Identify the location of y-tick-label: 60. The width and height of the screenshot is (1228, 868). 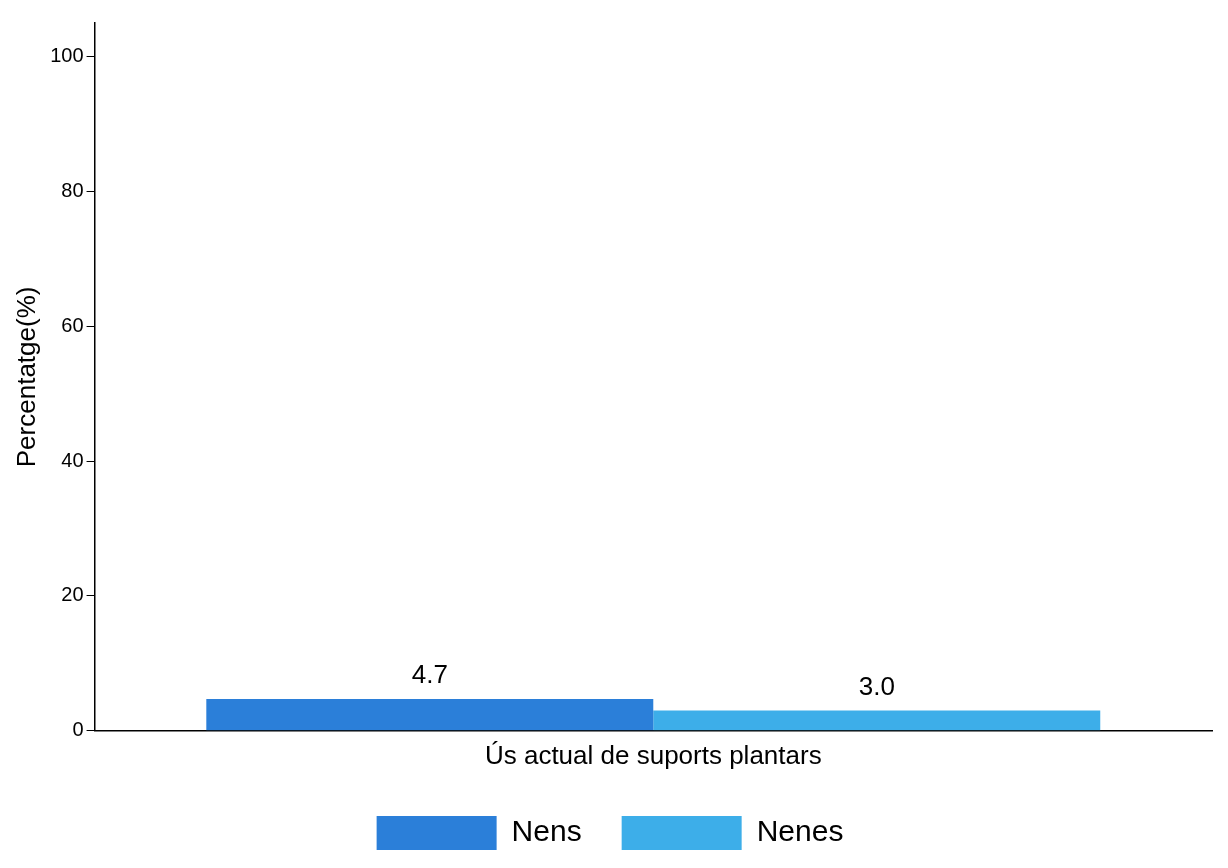
(72, 324).